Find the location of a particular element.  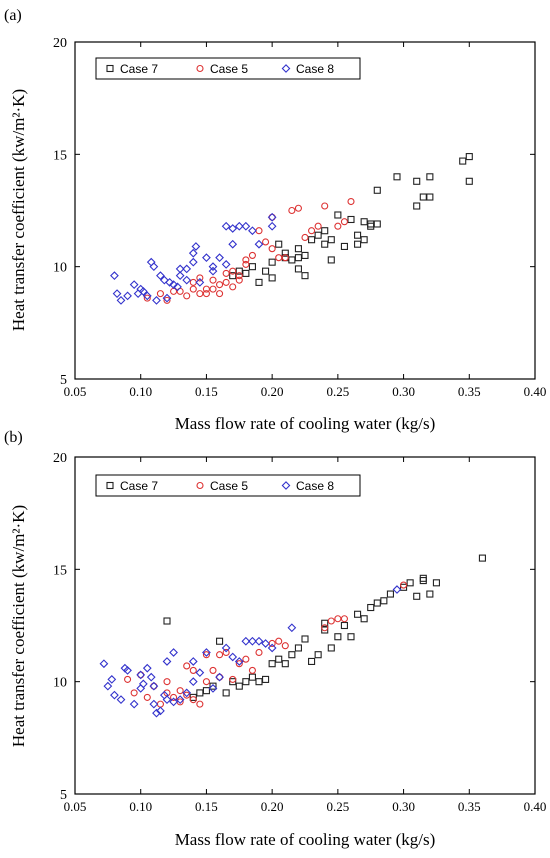

data-points is located at coordinates (291, 229).